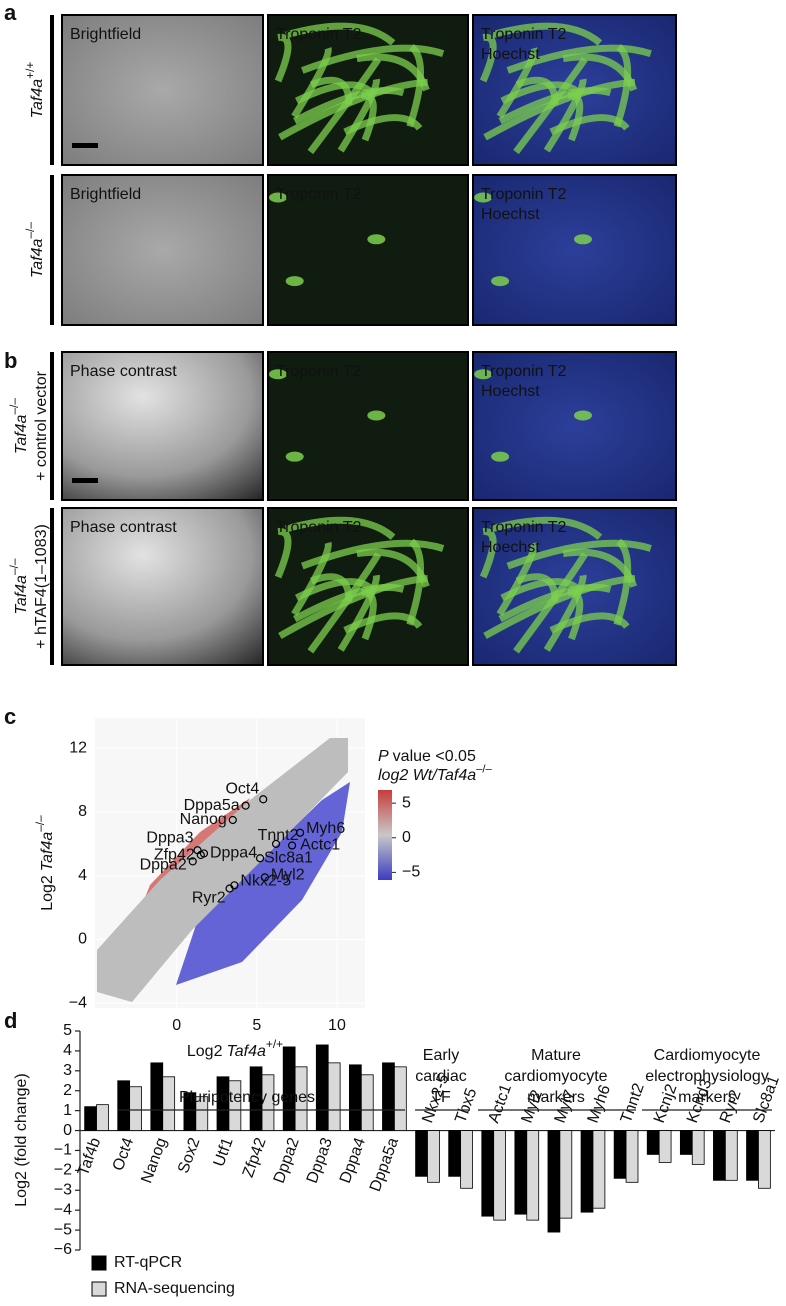 The image size is (786, 1306). What do you see at coordinates (67, 1110) in the screenshot?
I see `y-tick-label: 1` at bounding box center [67, 1110].